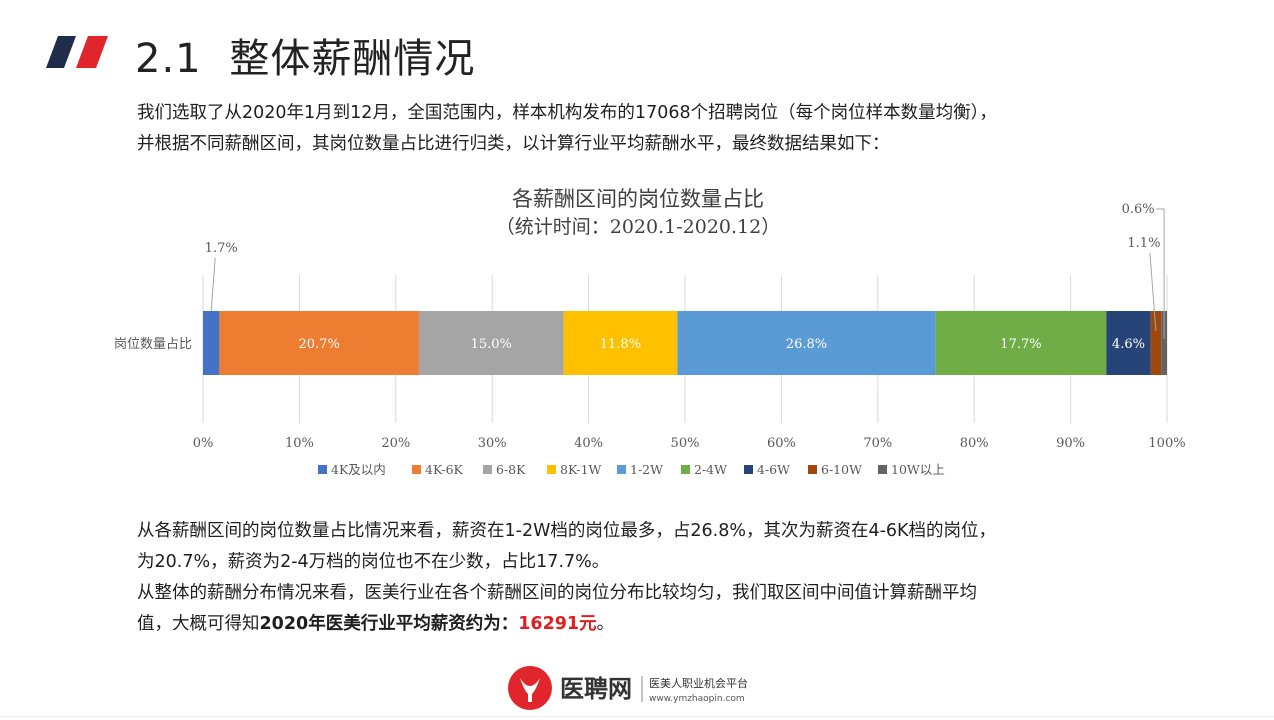 The width and height of the screenshot is (1274, 720). Describe the element at coordinates (221, 248) in the screenshot. I see `bar-data-label: 1.7%` at that location.